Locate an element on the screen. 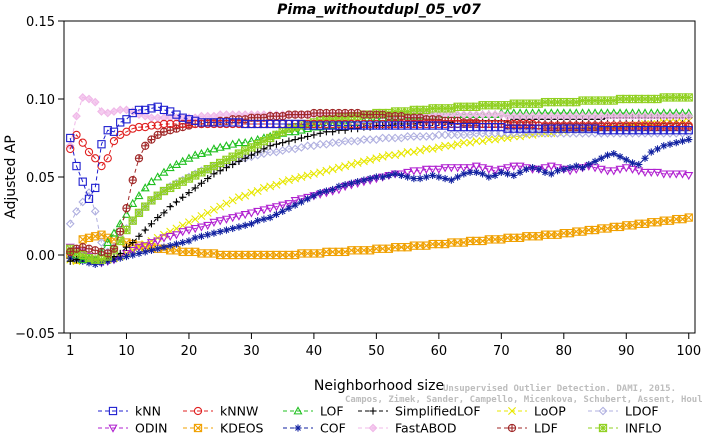  legend-item-ldf: LDF is located at coordinates (527, 427).